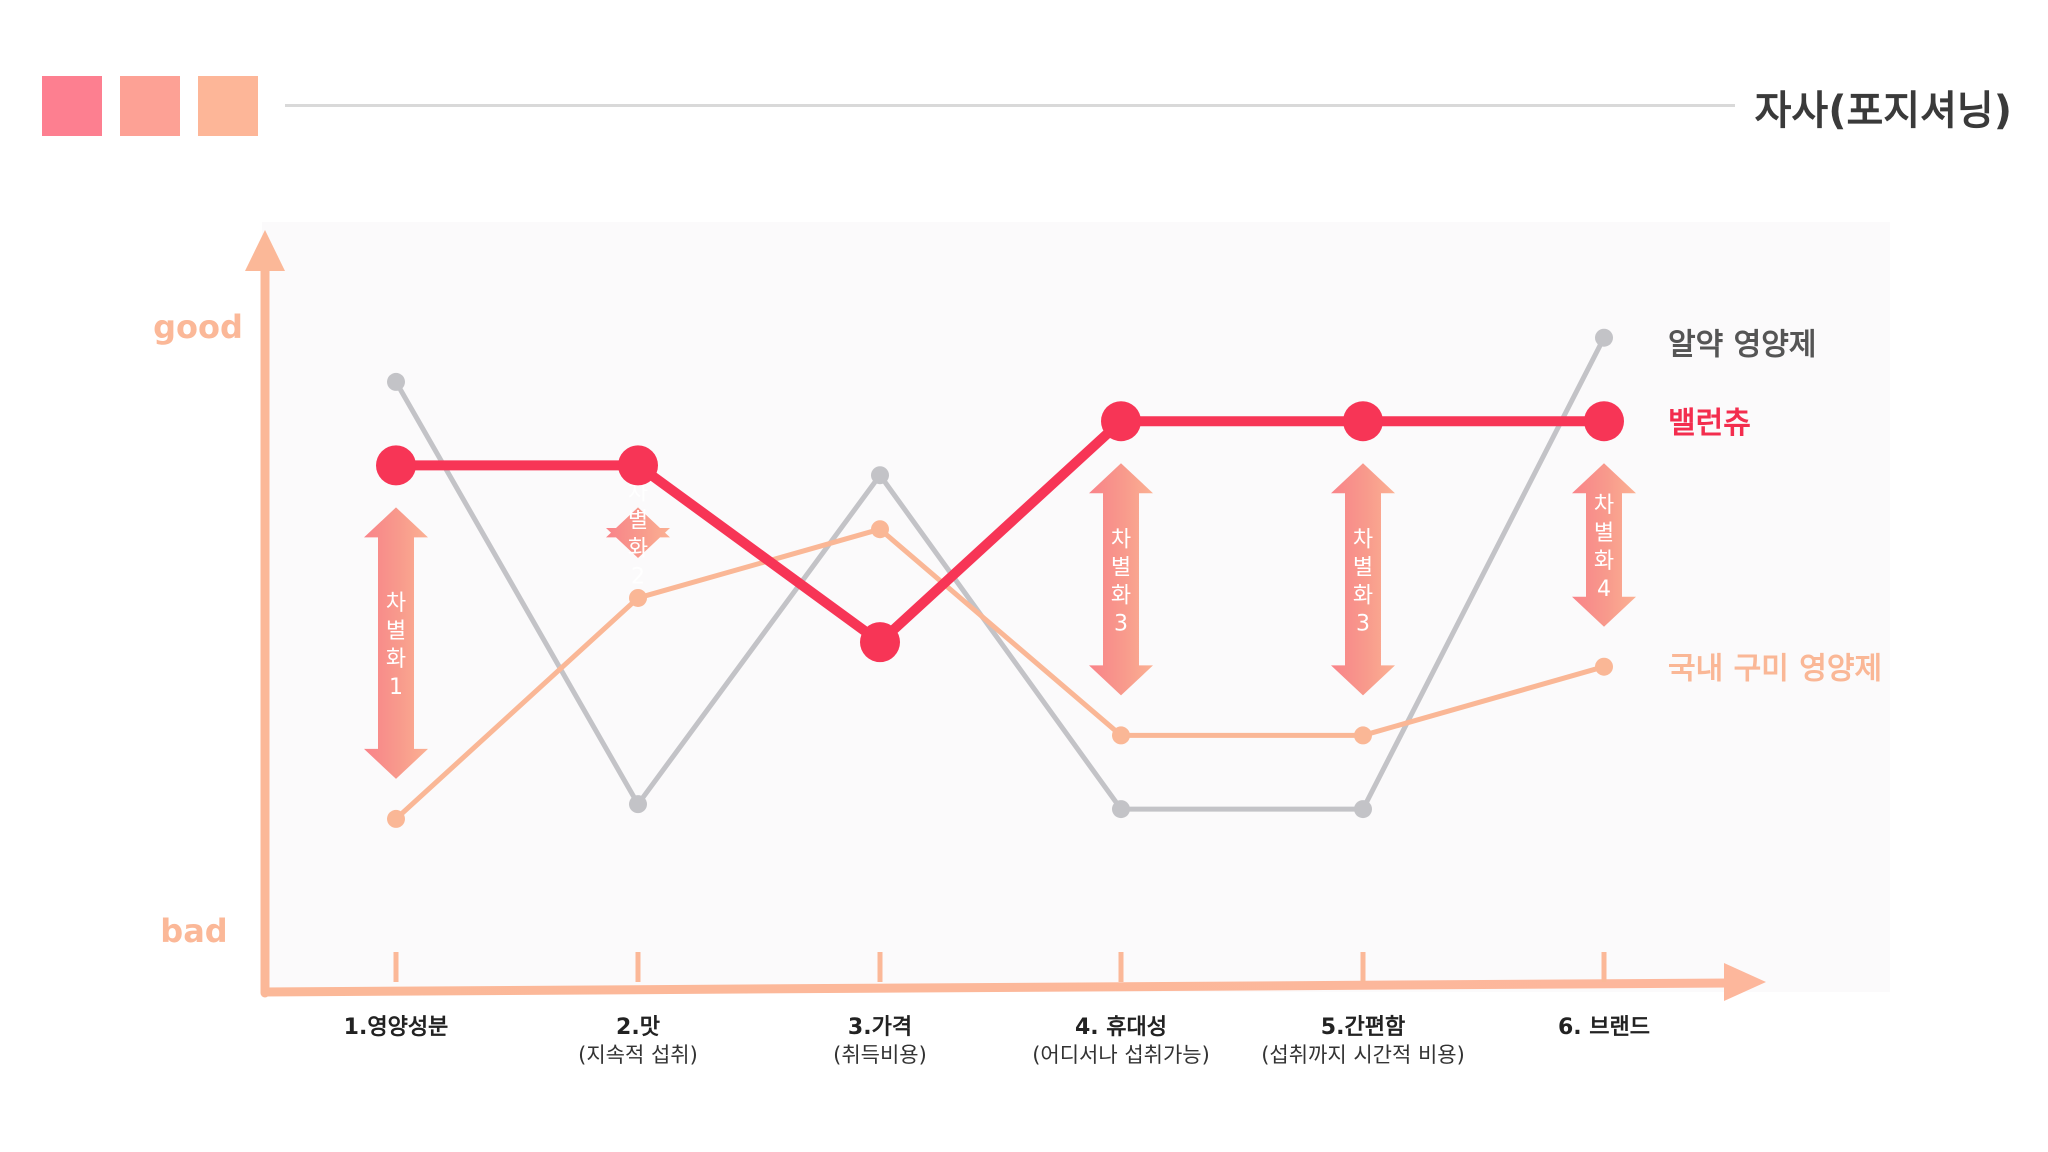 The width and height of the screenshot is (2048, 1152). Describe the element at coordinates (1604, 1027) in the screenshot. I see `x-tick-label: 6. 브랜드` at that location.